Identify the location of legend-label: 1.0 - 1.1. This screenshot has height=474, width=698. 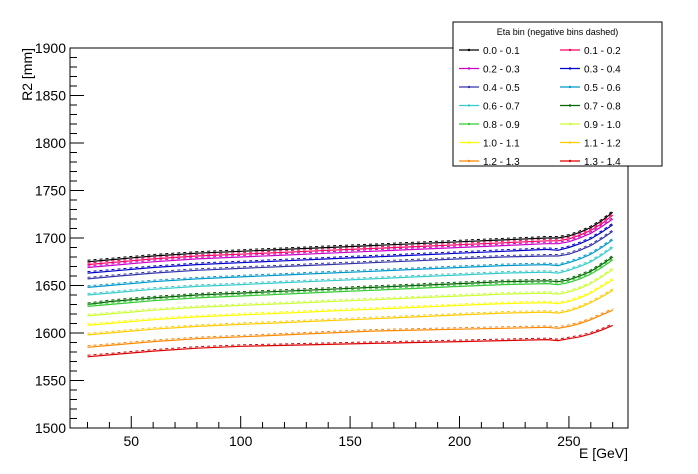
(501, 144).